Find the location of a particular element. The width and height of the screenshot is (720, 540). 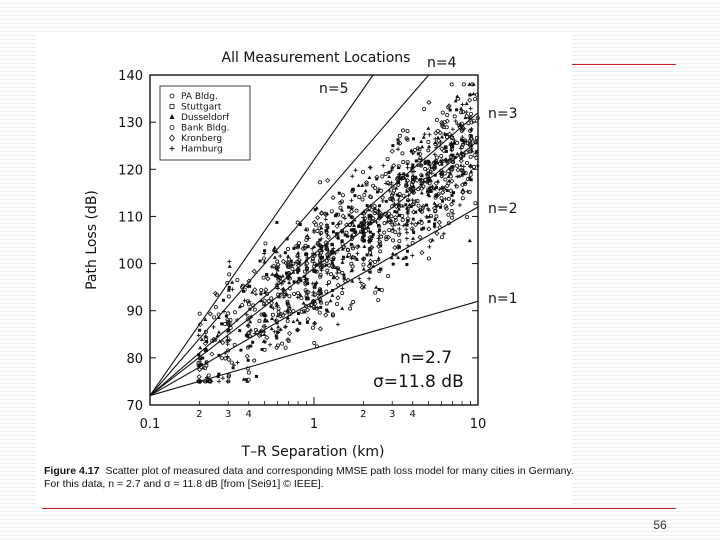

y-tick-label: 80 is located at coordinates (134, 359).